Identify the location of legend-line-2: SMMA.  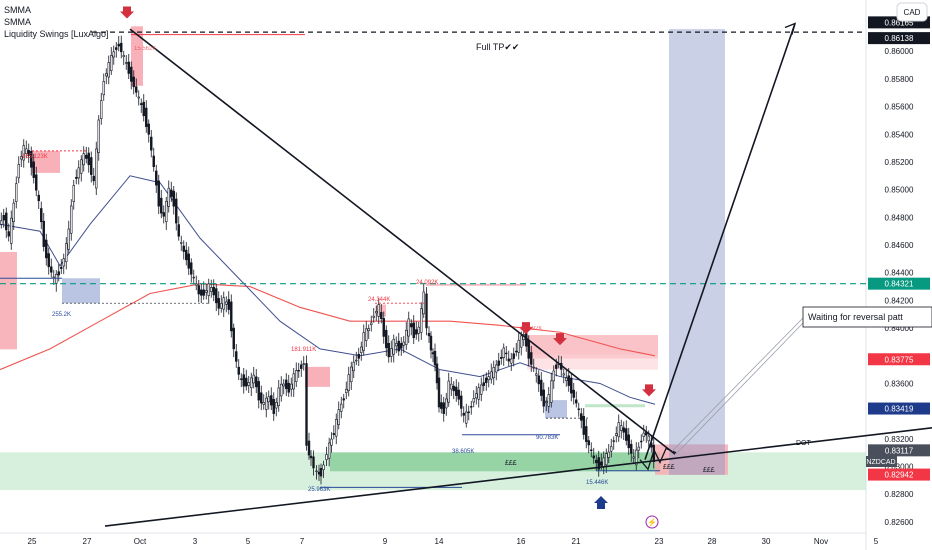
(17, 22).